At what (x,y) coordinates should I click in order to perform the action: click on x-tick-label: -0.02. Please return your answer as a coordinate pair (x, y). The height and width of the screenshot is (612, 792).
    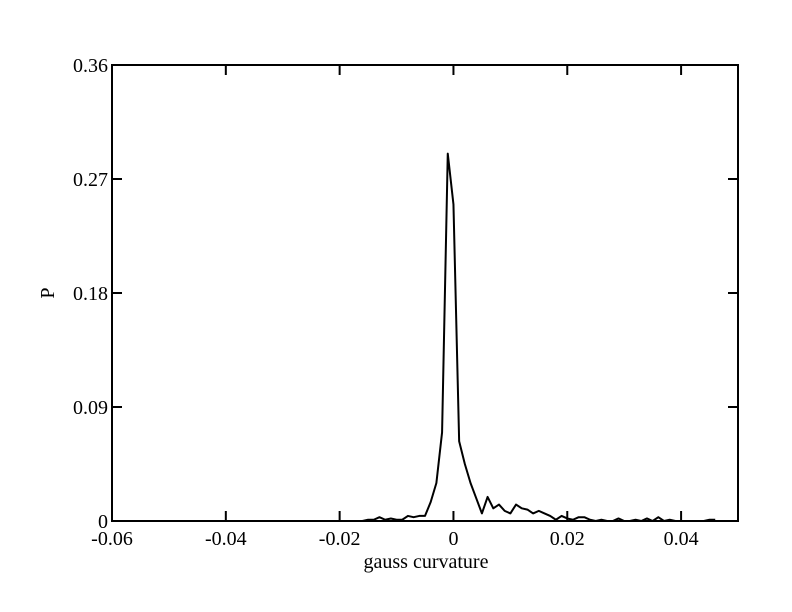
    Looking at the image, I should click on (340, 539).